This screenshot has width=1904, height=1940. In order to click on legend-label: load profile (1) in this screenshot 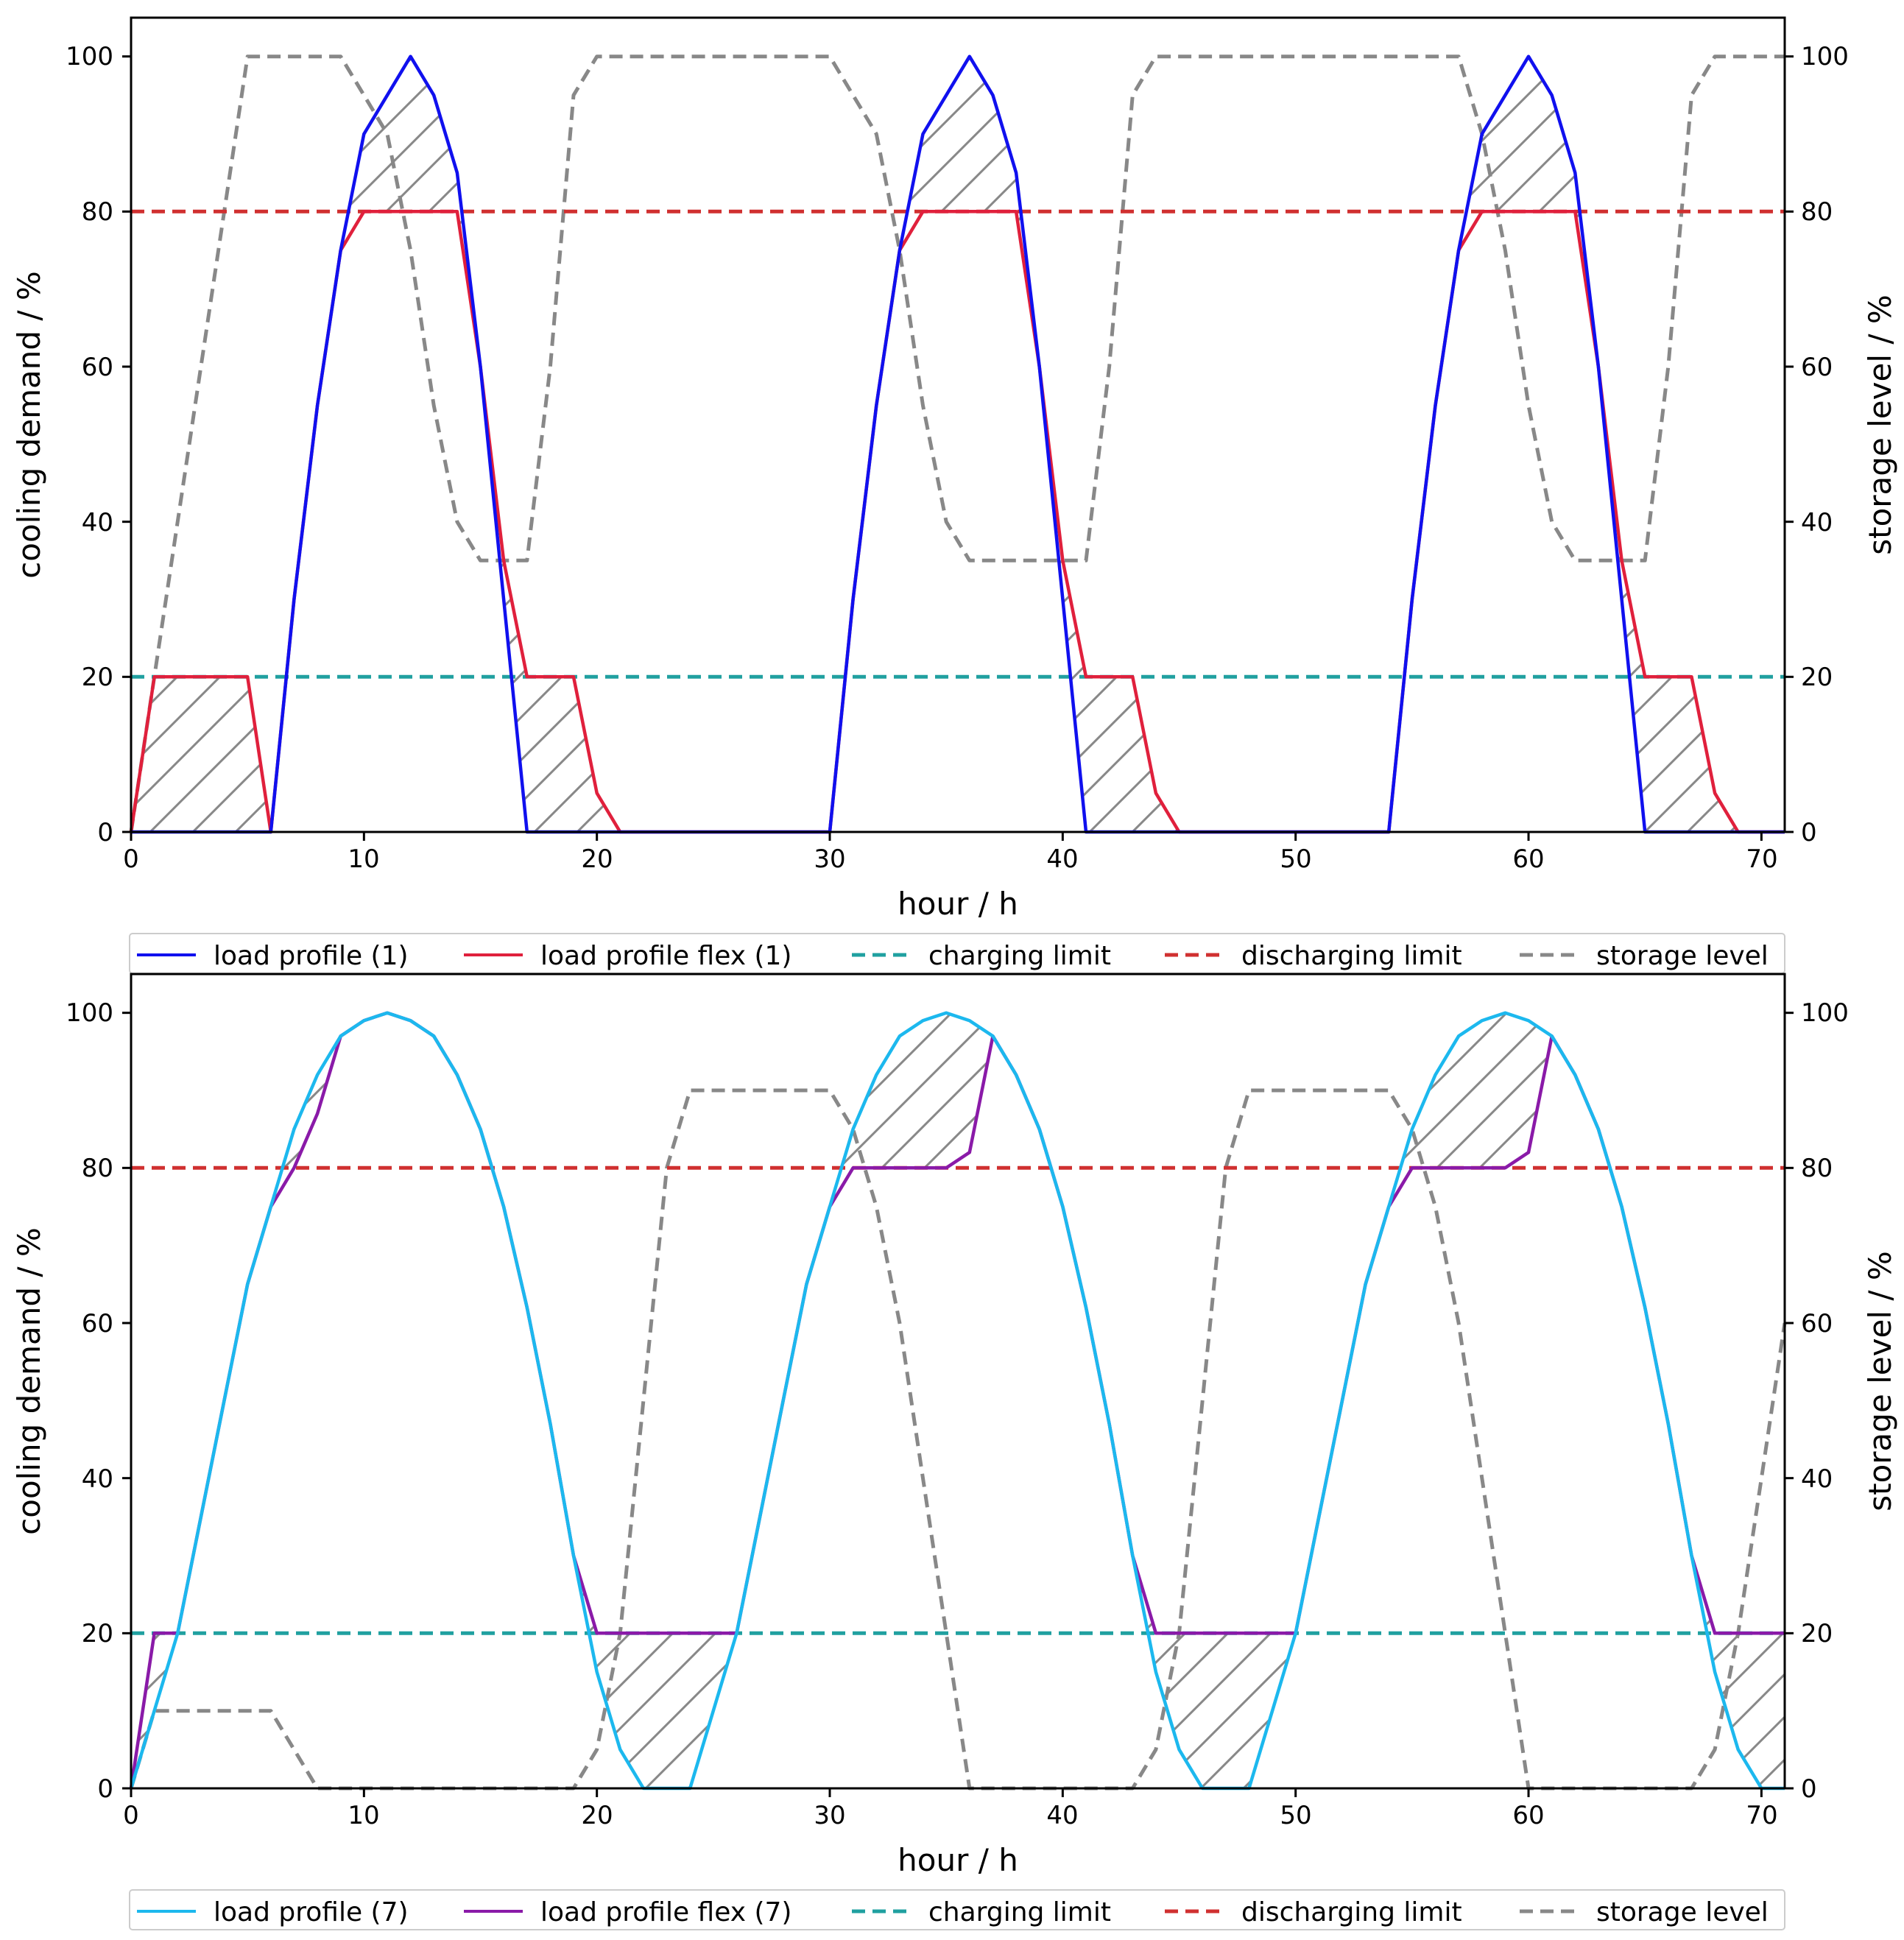, I will do `click(312, 956)`.